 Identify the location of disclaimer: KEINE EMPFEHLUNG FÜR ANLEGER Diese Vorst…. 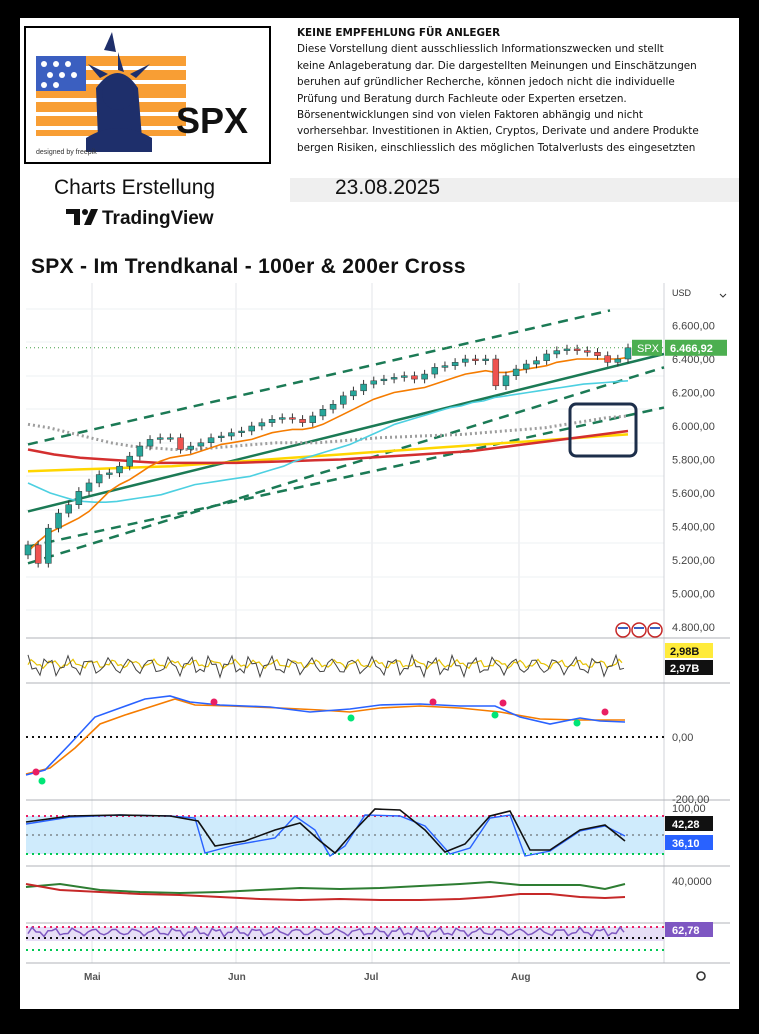
(517, 90).